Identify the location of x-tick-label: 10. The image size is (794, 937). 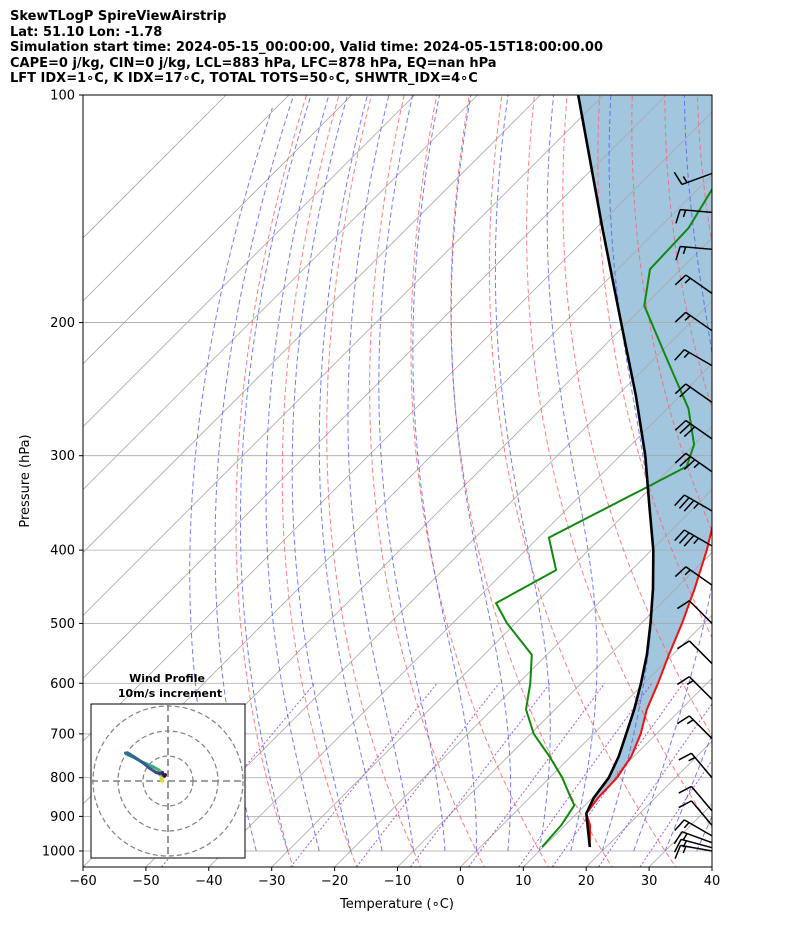
(523, 881).